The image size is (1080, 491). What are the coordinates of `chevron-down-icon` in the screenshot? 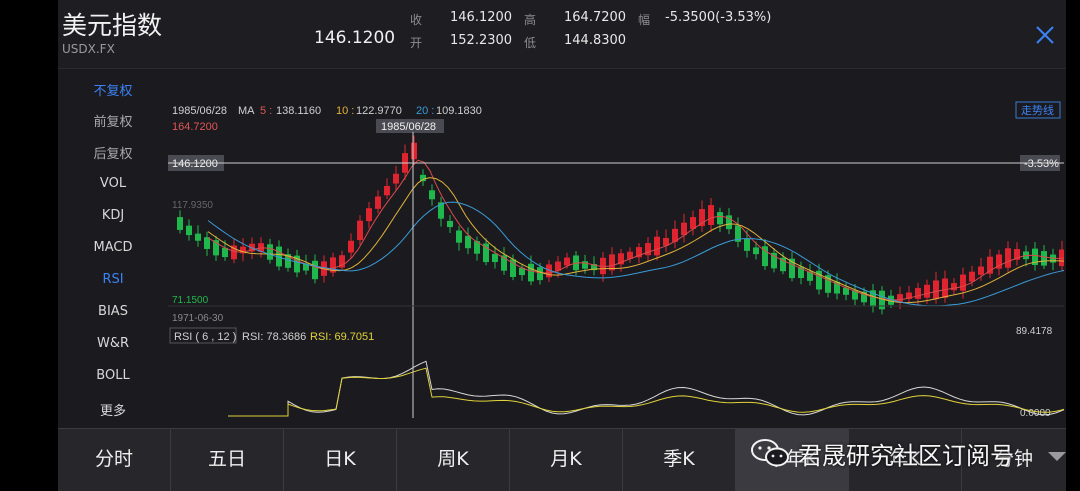 It's located at (1057, 456).